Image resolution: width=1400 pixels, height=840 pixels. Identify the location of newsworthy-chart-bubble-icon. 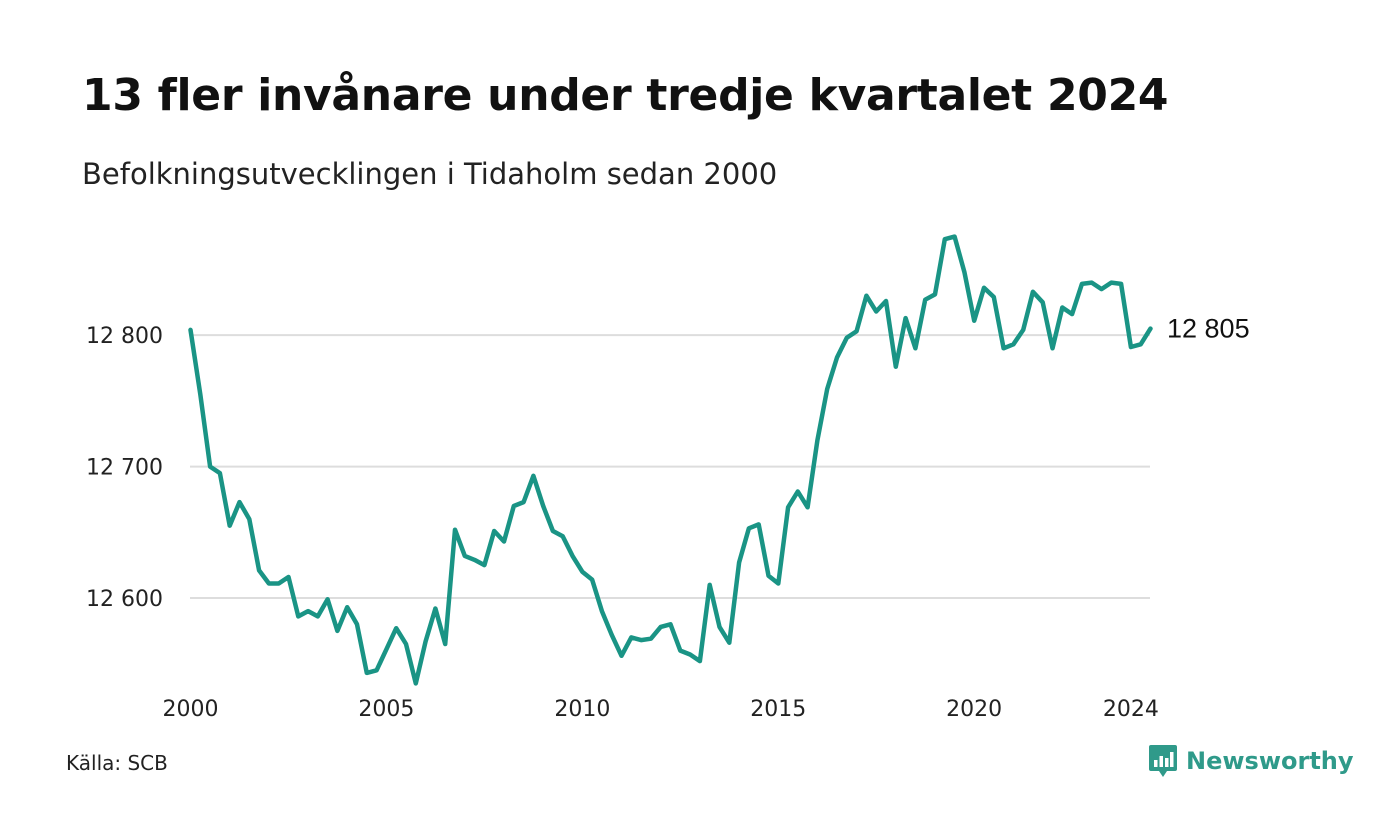
(1163, 761).